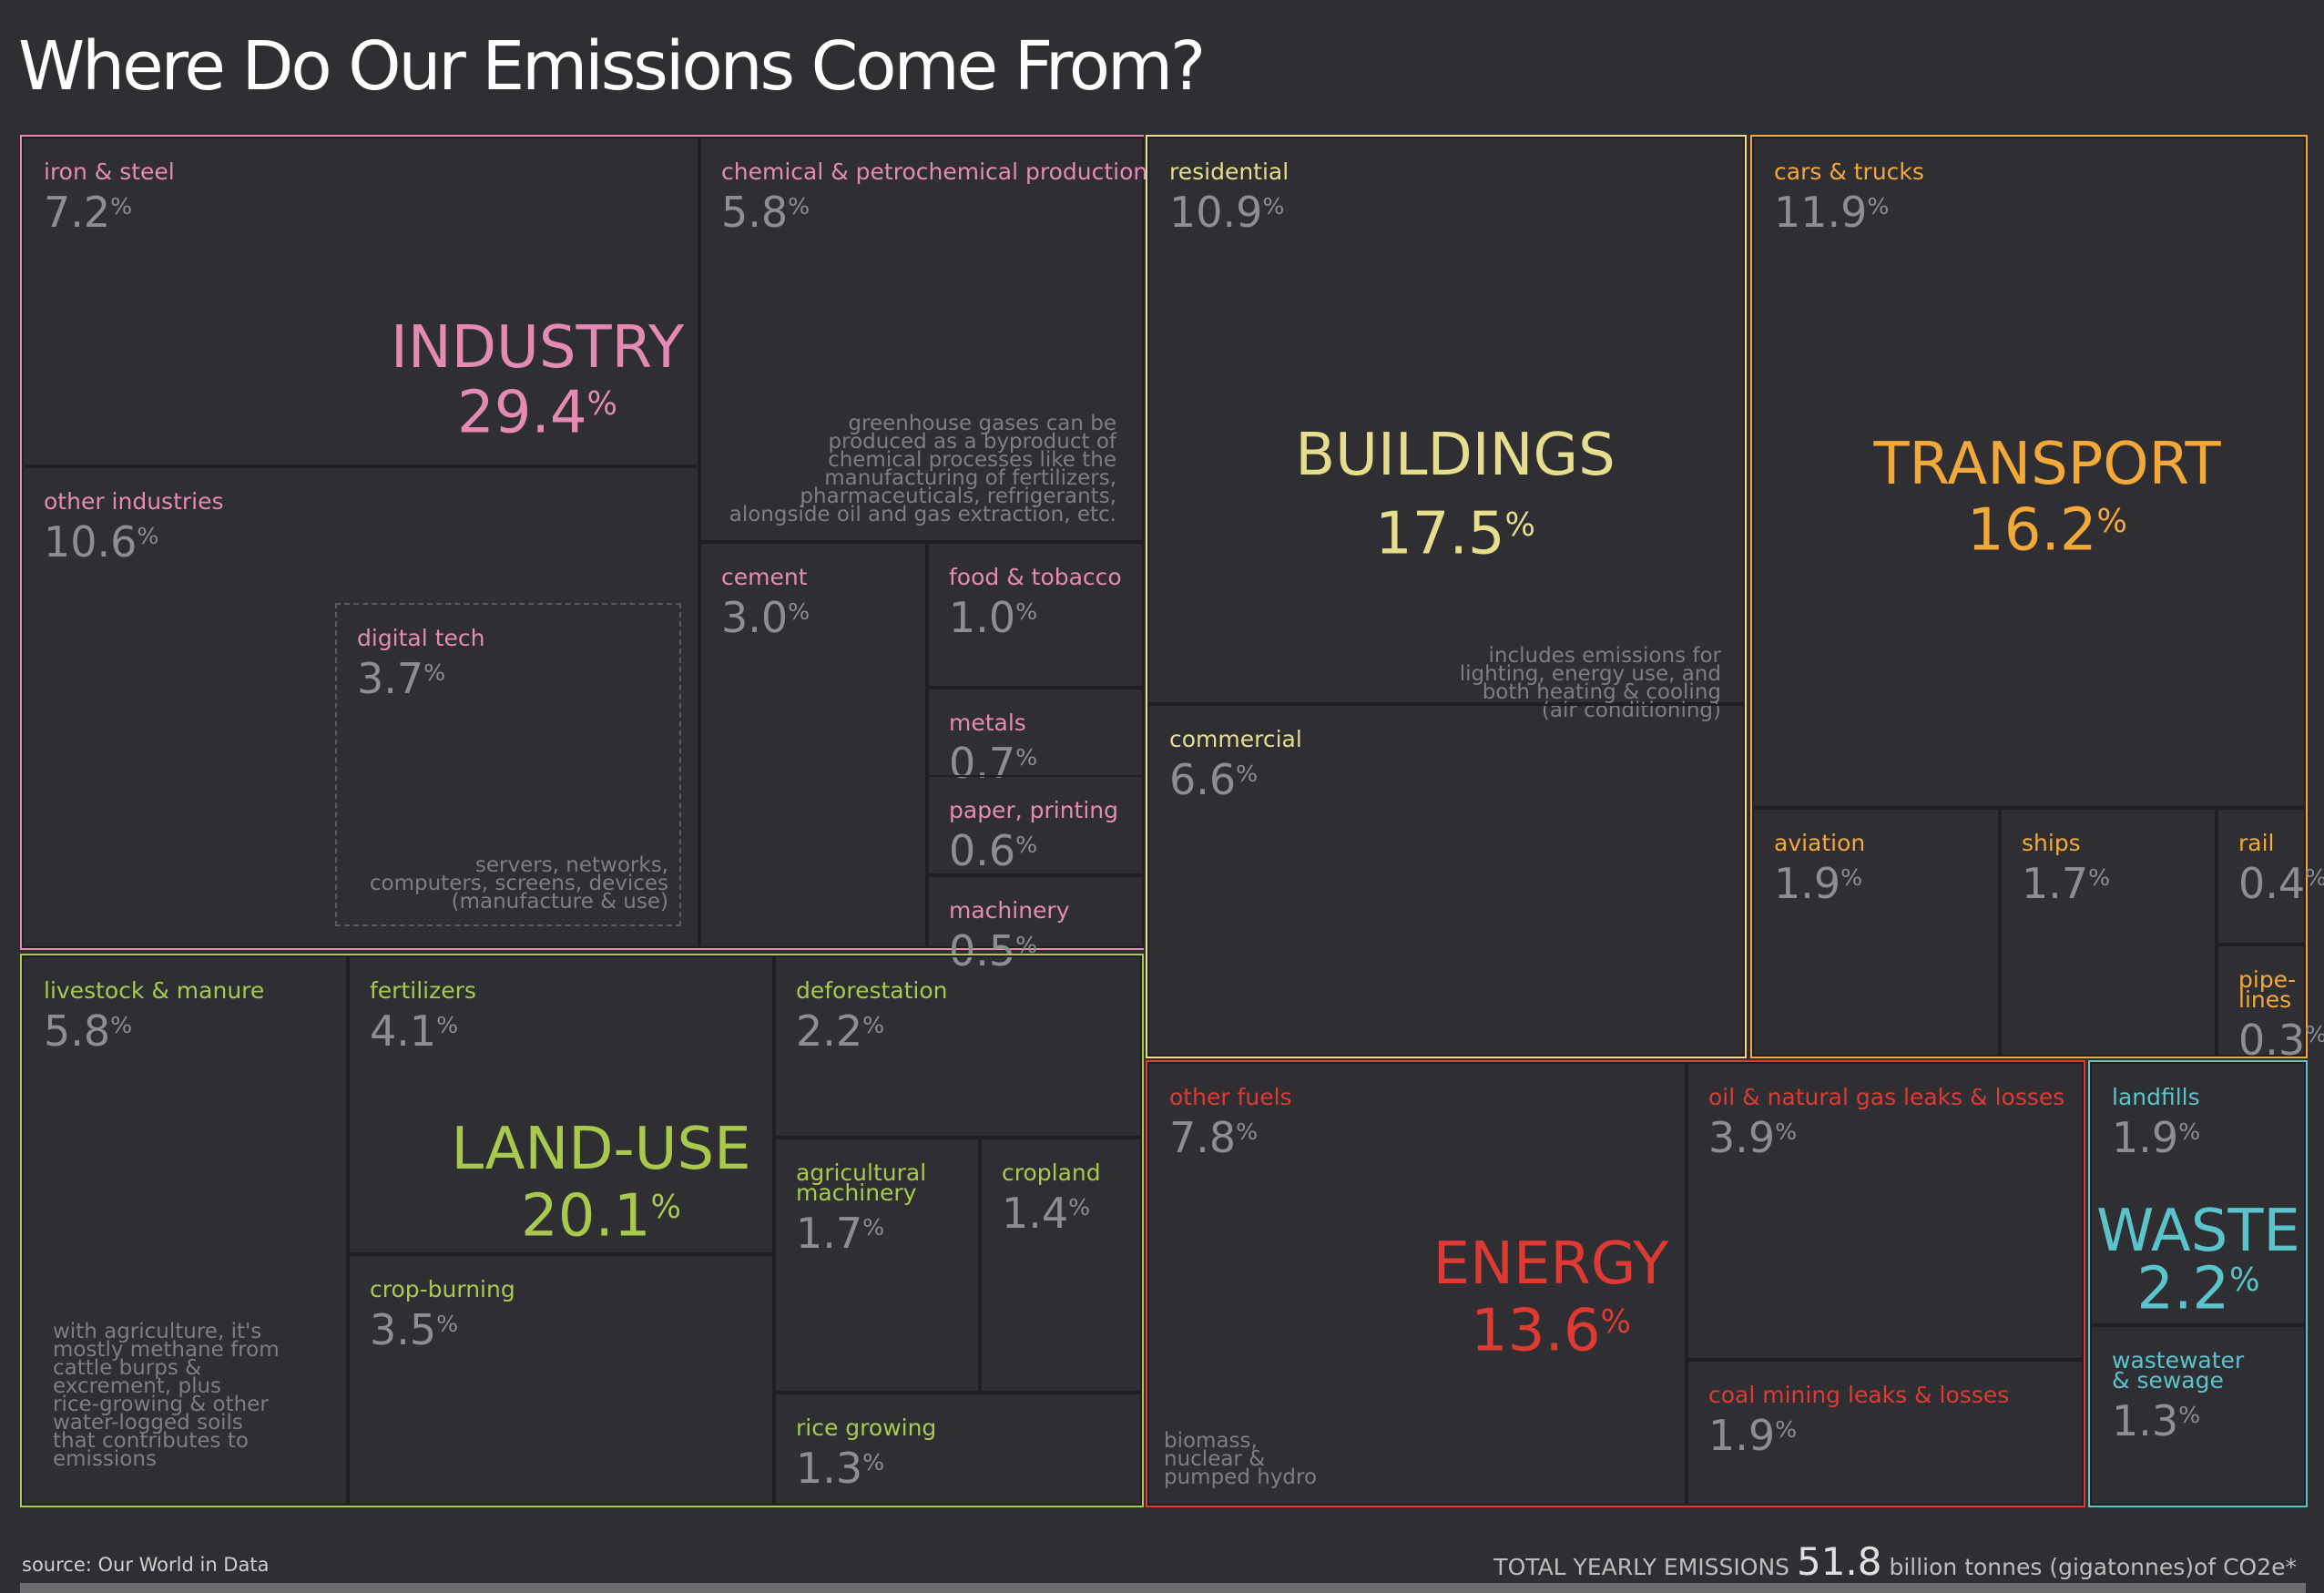  I want to click on sector-name: WASTE, so click(2198, 1231).